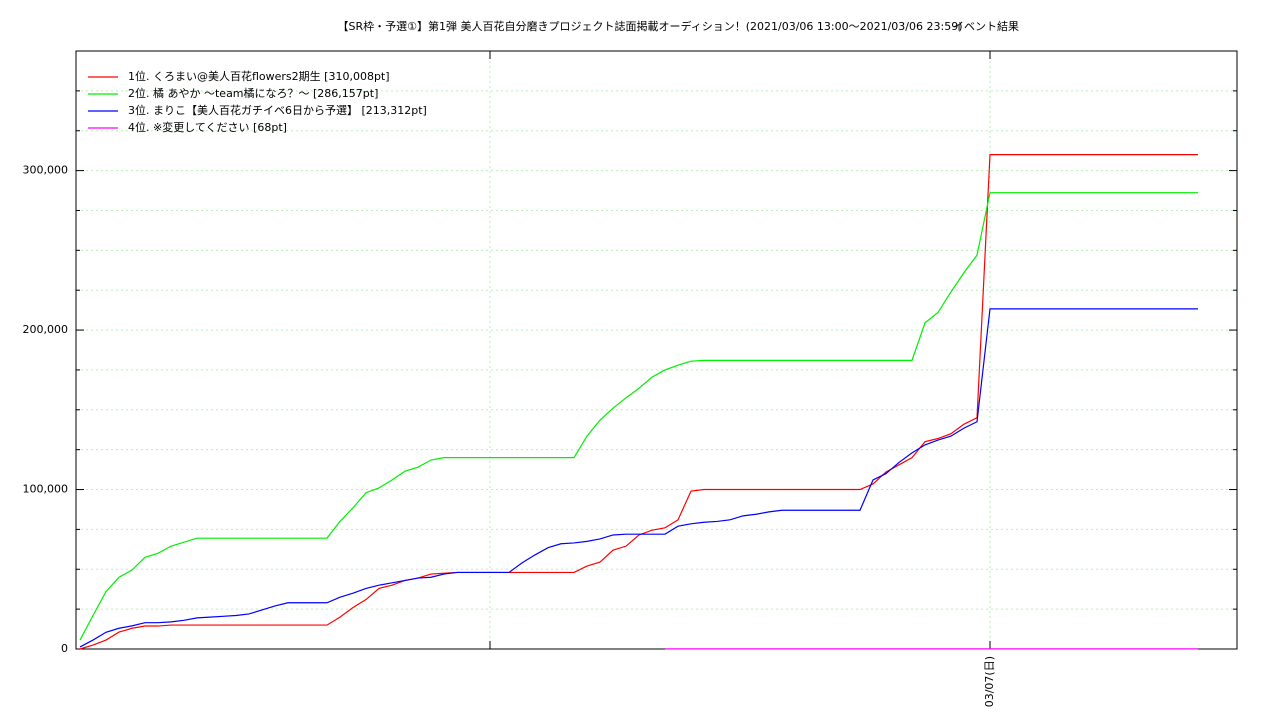 The image size is (1280, 720). What do you see at coordinates (46, 170) in the screenshot?
I see `y-tick-label: 300,000` at bounding box center [46, 170].